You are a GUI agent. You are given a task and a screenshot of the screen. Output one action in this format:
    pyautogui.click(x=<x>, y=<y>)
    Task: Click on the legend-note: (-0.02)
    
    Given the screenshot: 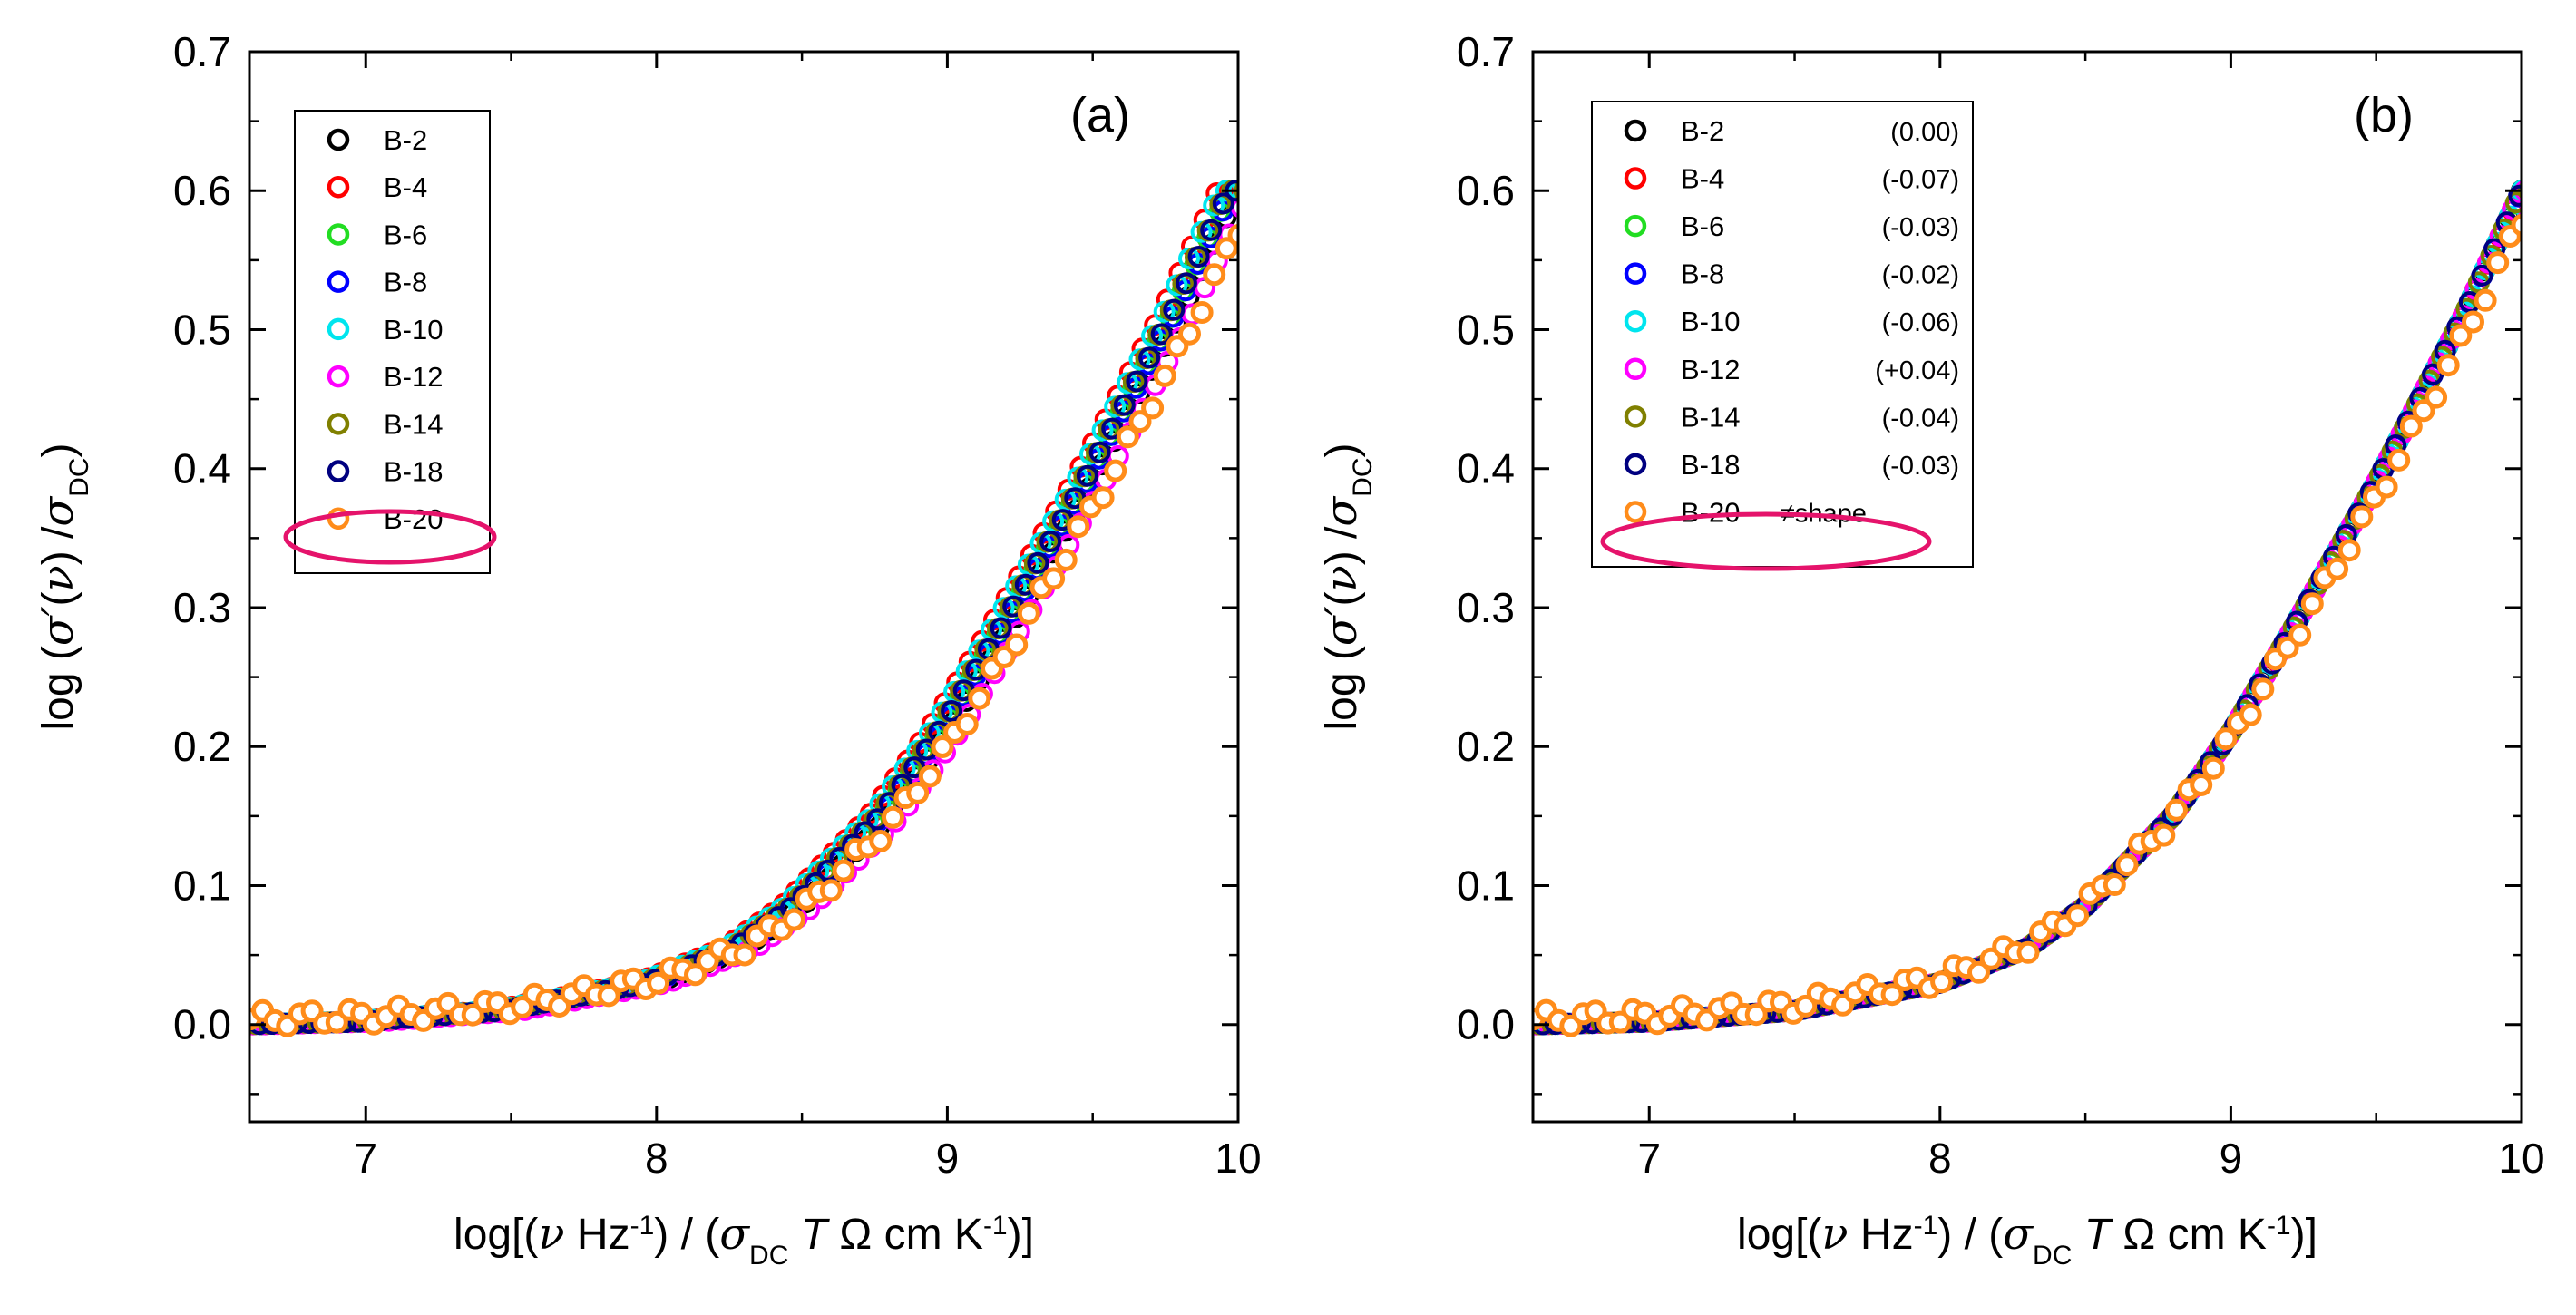 What is the action you would take?
    pyautogui.click(x=1920, y=276)
    